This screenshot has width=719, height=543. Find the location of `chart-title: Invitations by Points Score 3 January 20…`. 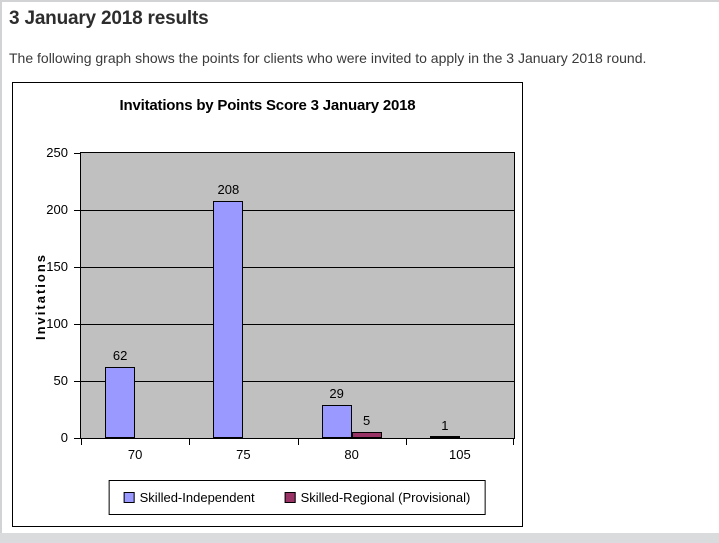

chart-title: Invitations by Points Score 3 January 20… is located at coordinates (267, 105).